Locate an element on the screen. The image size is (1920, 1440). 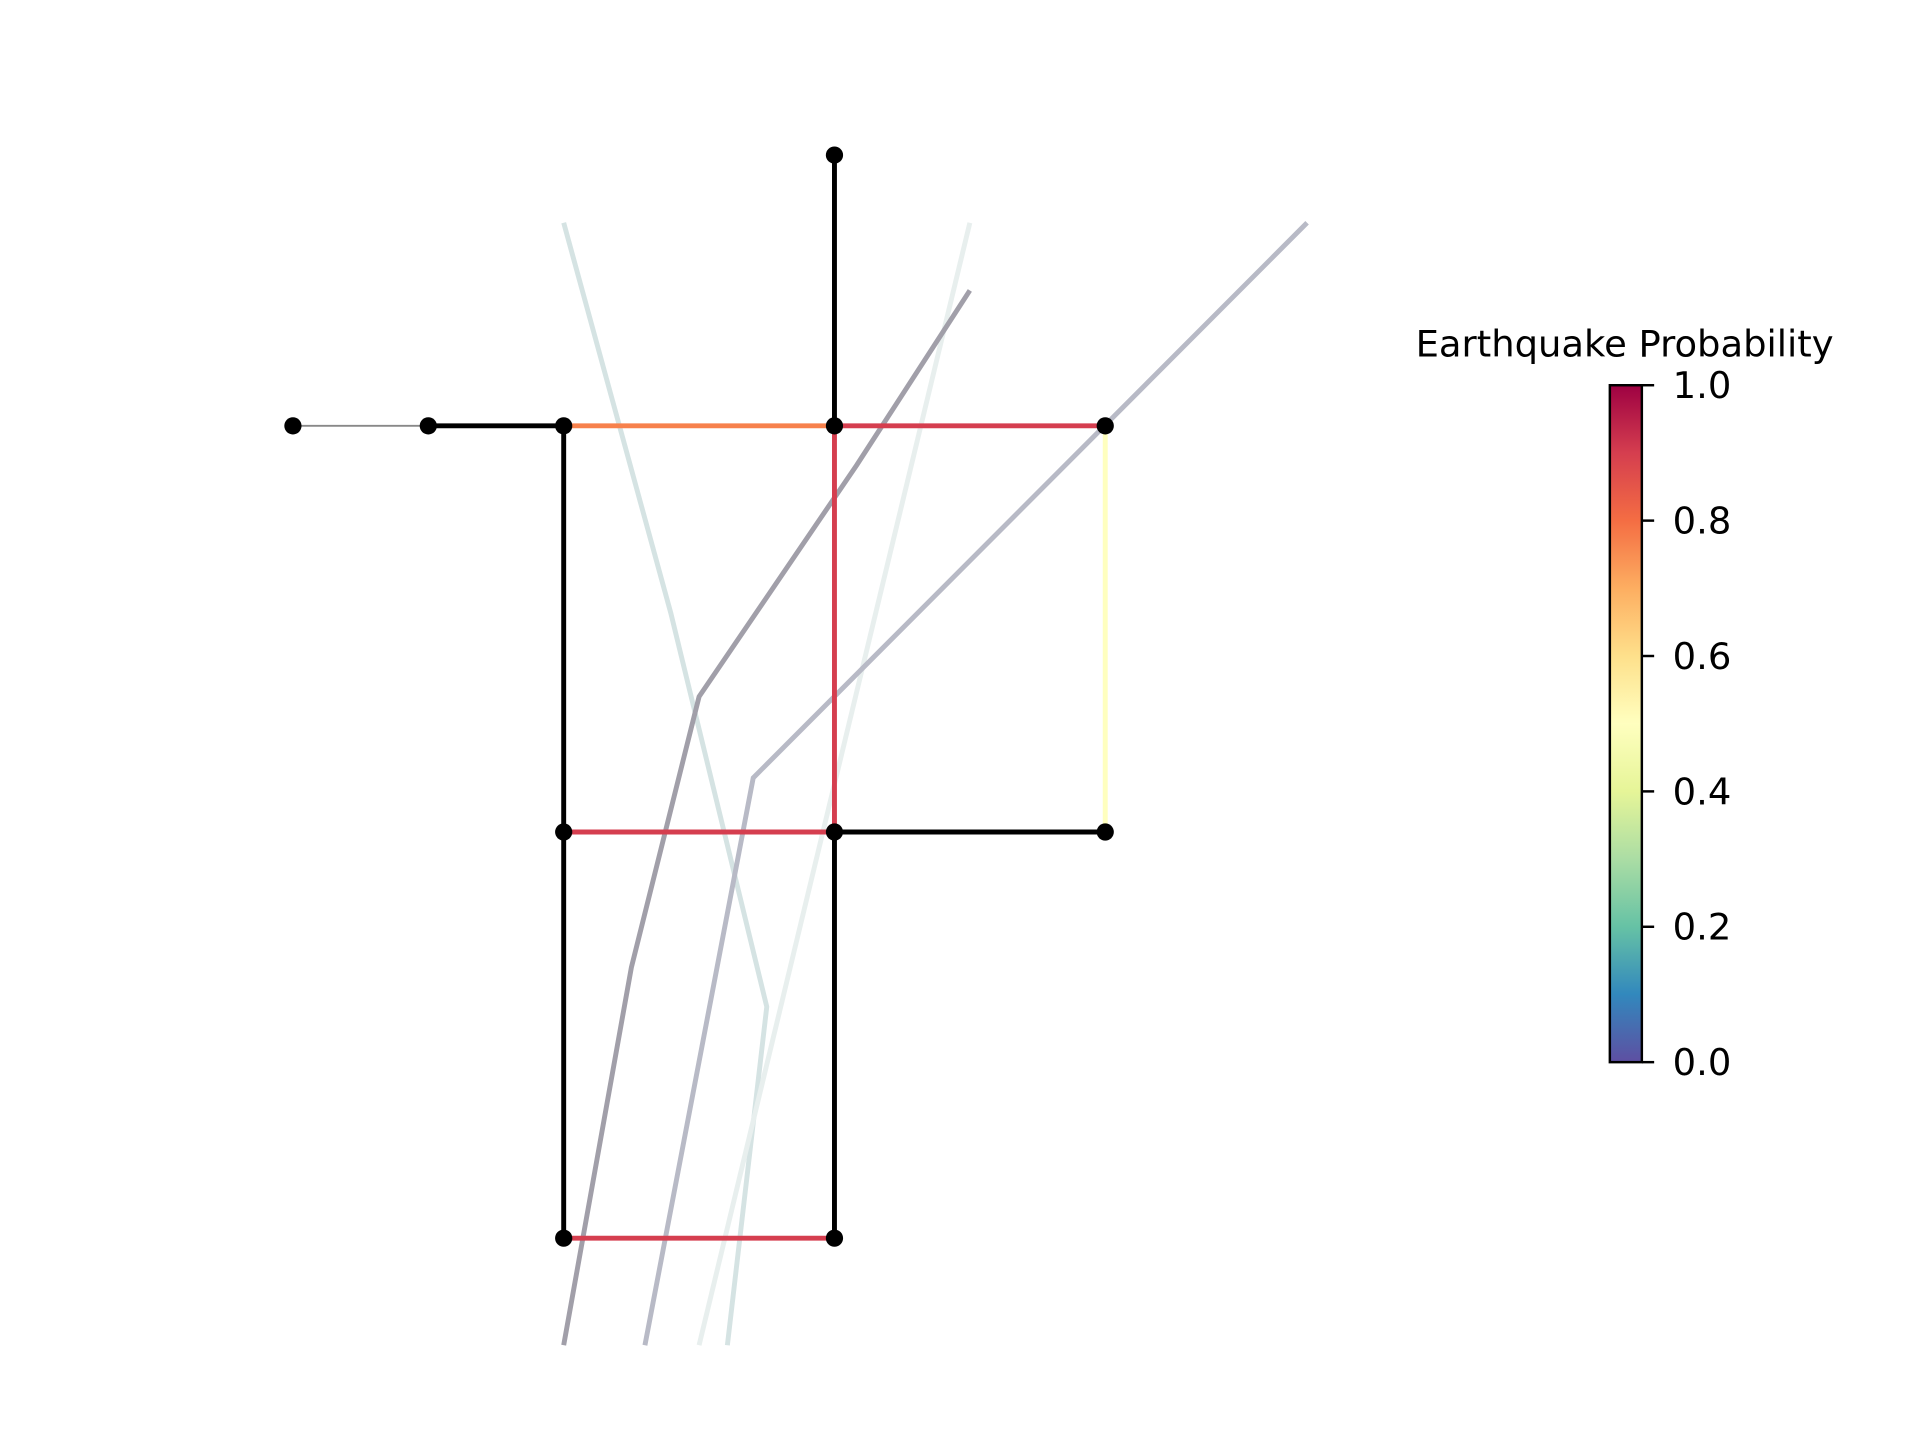
fault-line is located at coordinates (665, 784).